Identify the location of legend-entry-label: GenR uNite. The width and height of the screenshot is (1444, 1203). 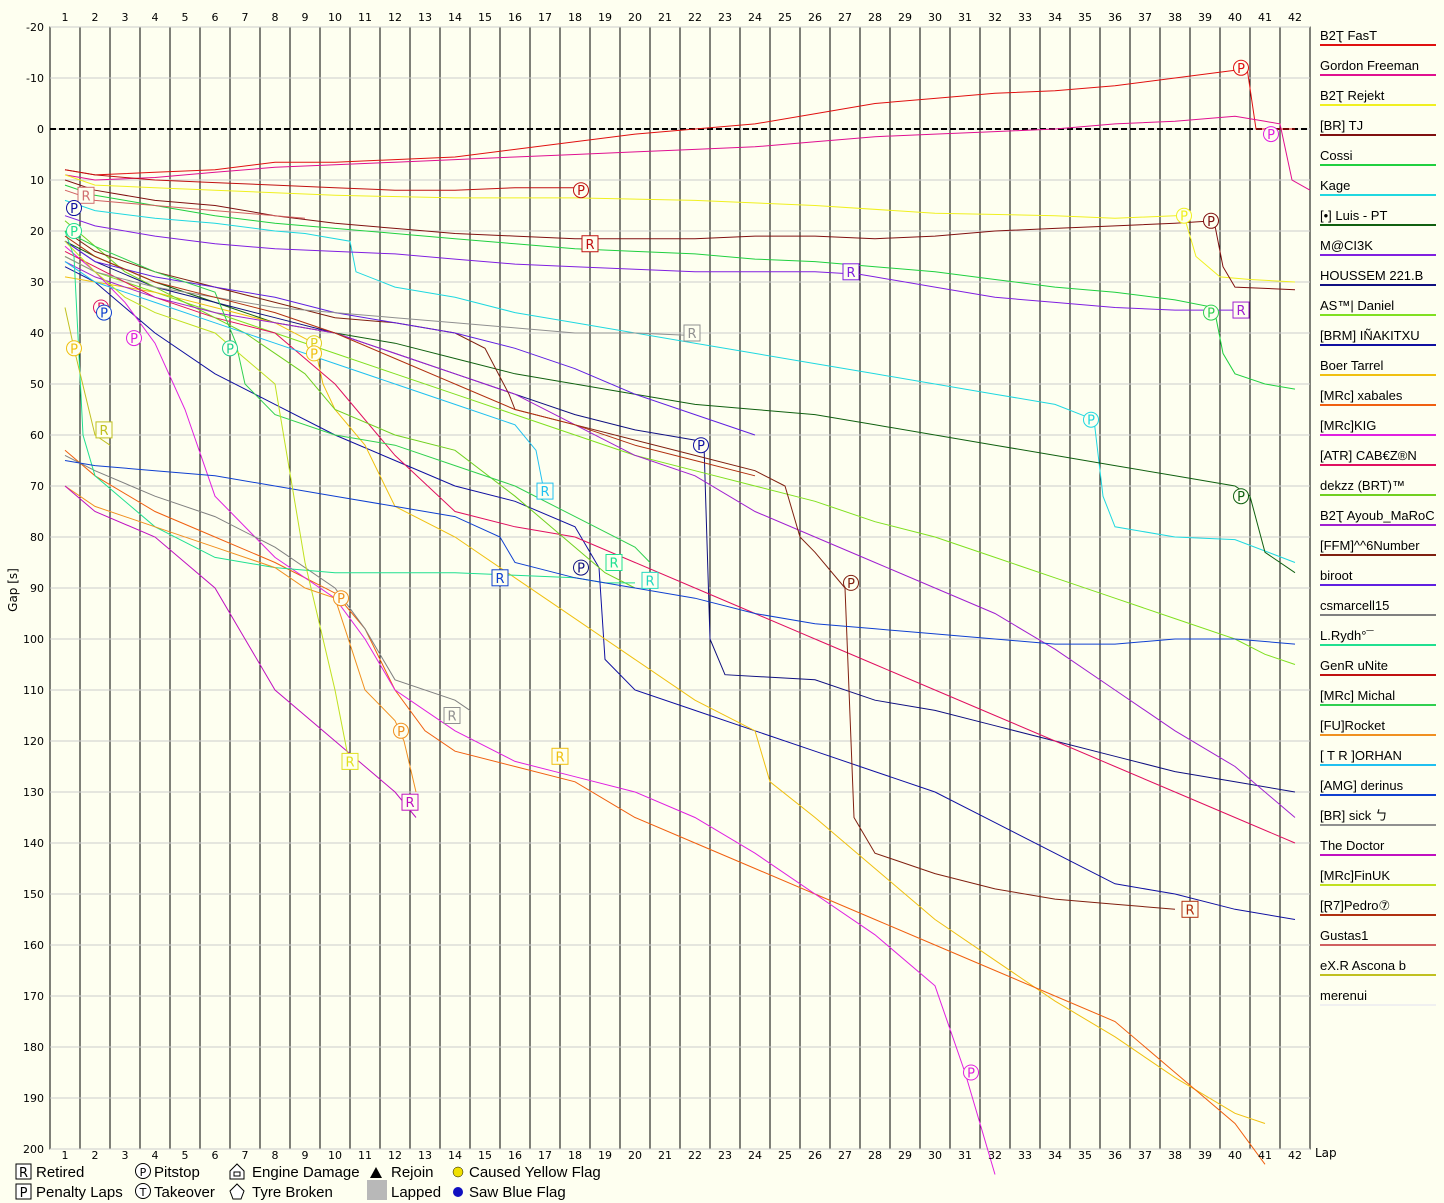
(1354, 665).